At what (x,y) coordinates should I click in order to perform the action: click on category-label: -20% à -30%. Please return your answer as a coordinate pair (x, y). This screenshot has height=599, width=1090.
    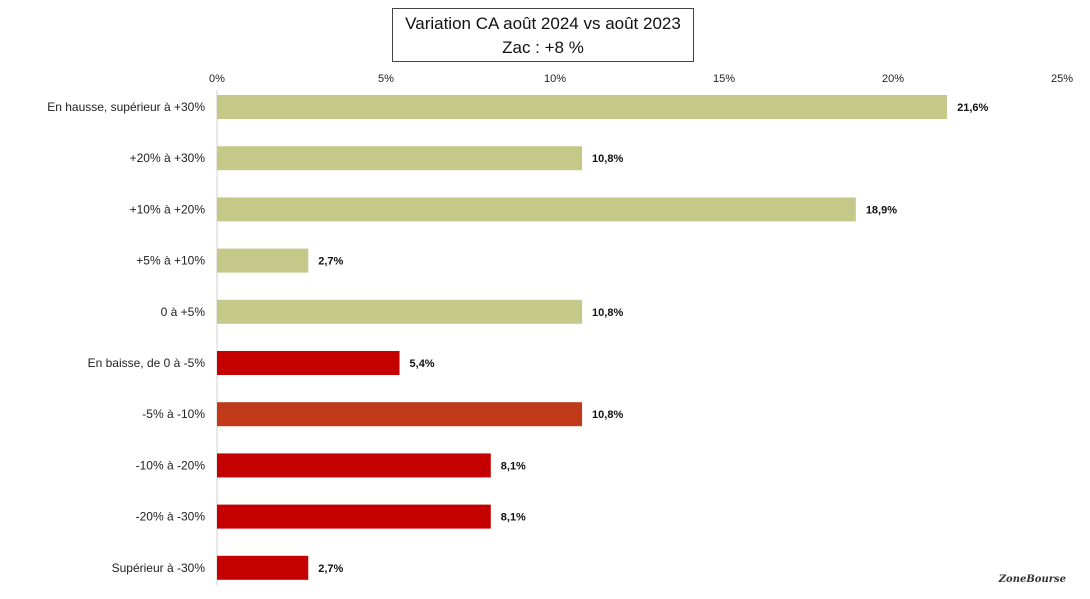
    Looking at the image, I should click on (171, 517).